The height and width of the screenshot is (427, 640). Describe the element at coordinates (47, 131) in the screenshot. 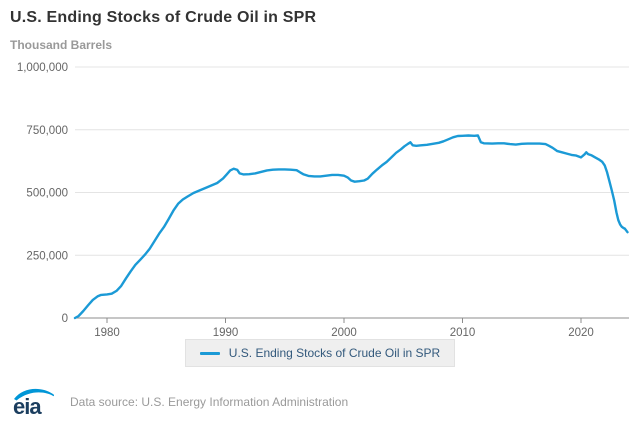

I see `y-tick-label: 750,000` at that location.